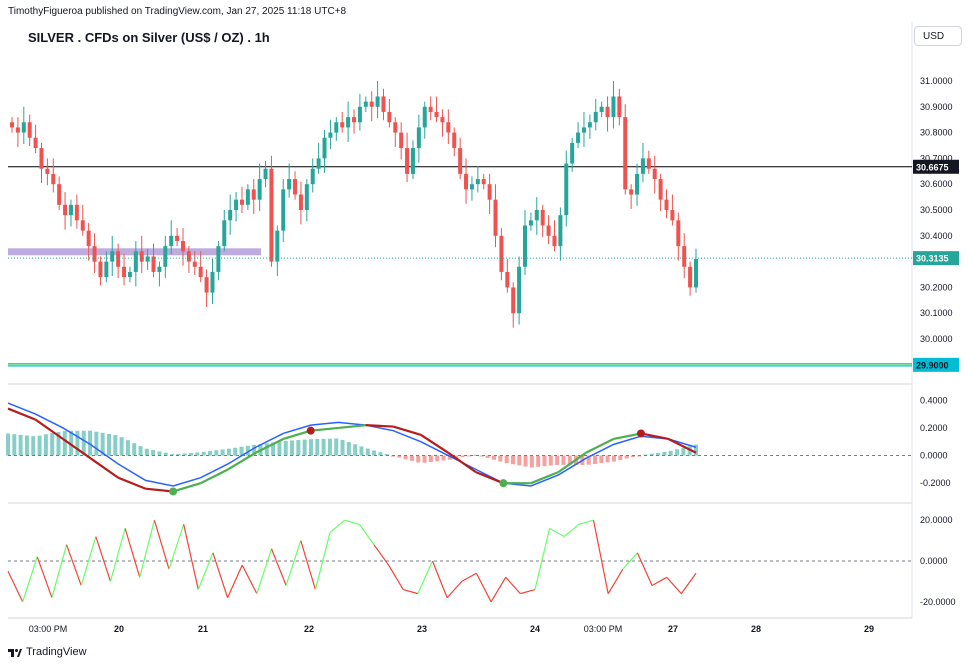 This screenshot has width=975, height=666. What do you see at coordinates (936, 258) in the screenshot?
I see `last-price-label-bg` at bounding box center [936, 258].